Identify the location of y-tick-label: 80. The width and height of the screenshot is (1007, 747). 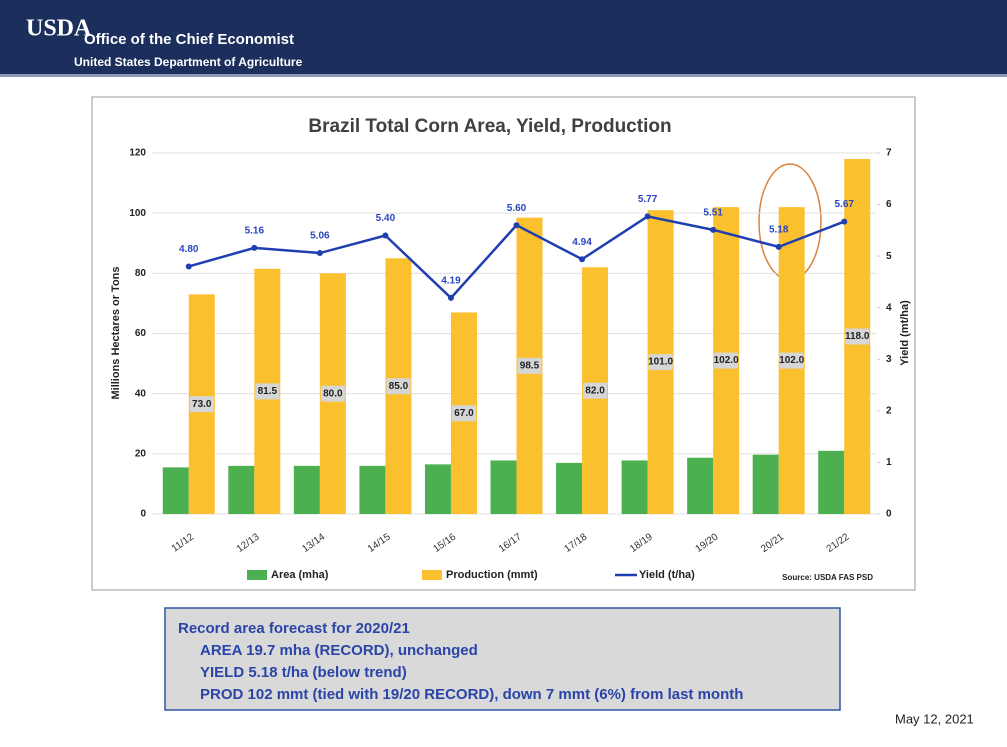
(141, 273).